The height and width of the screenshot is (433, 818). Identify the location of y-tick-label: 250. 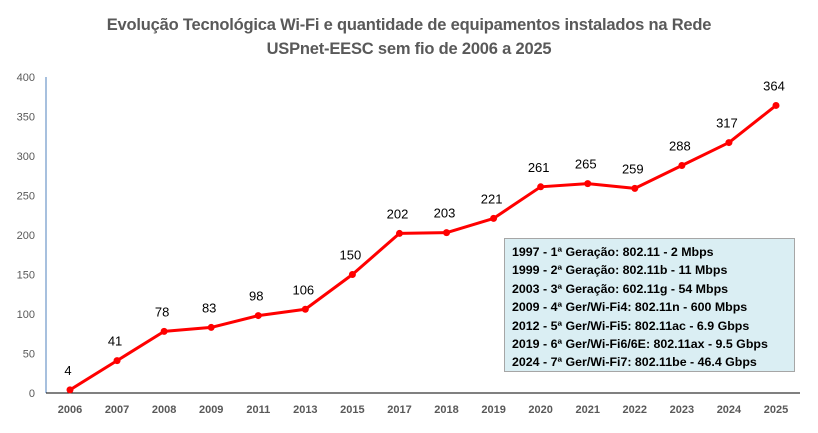
(26, 197).